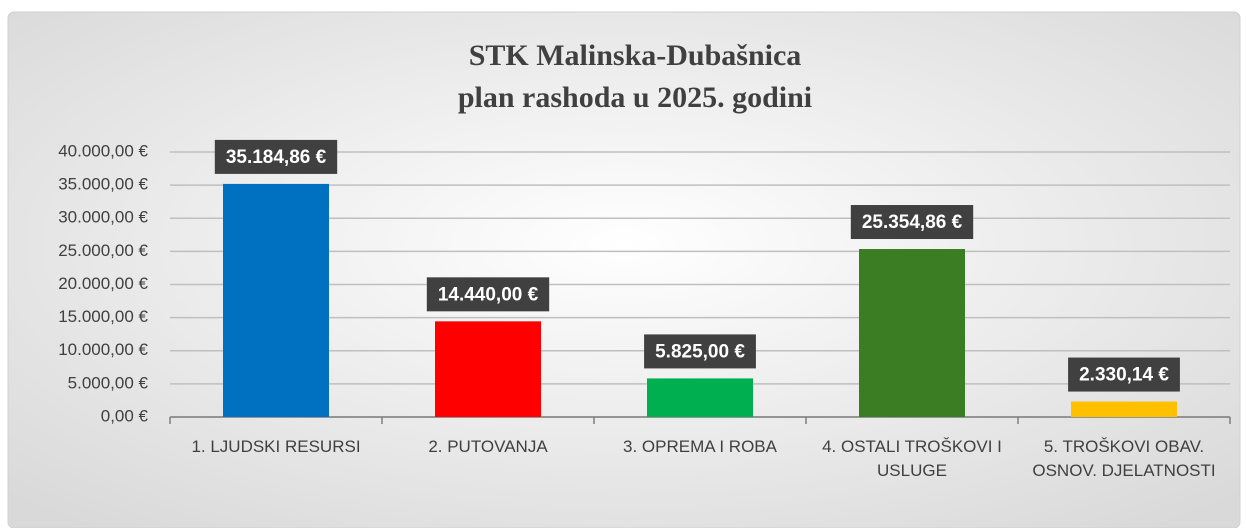  Describe the element at coordinates (488, 446) in the screenshot. I see `x-tick-label: 2. PUTOVANJA` at that location.